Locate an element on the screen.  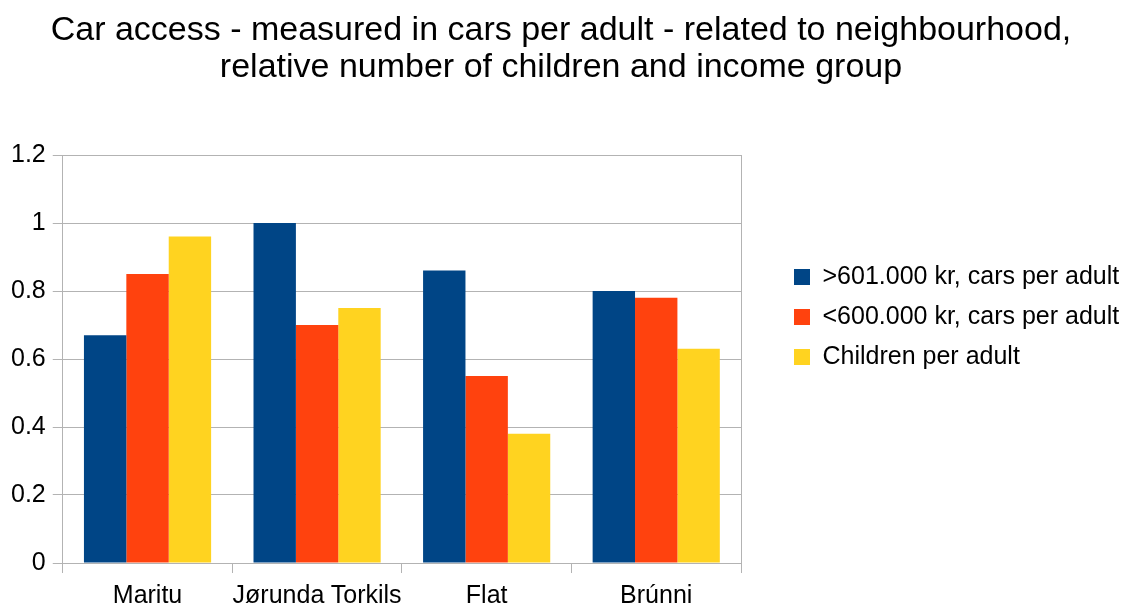
legend-label: <600.000 kr, cars per adult is located at coordinates (971, 314).